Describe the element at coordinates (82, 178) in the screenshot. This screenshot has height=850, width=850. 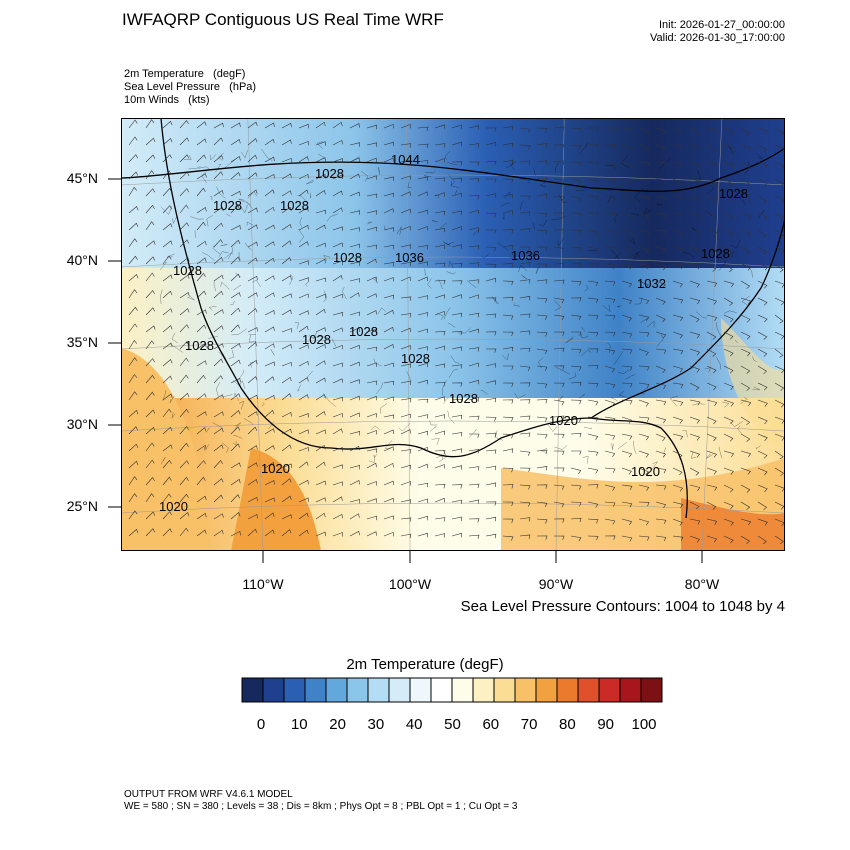
I see `lat-label-45: 45°N` at that location.